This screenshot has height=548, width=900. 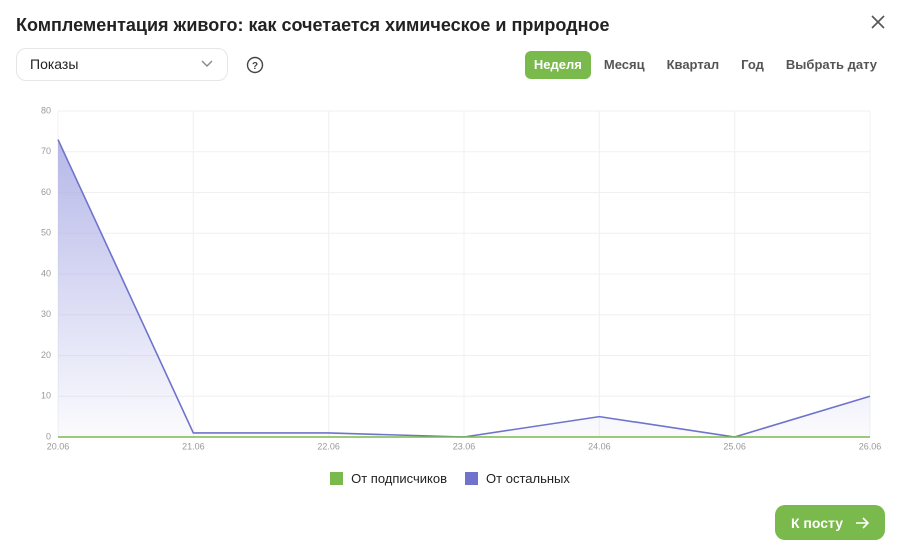 I want to click on y-tick-label: 60, so click(x=46, y=192).